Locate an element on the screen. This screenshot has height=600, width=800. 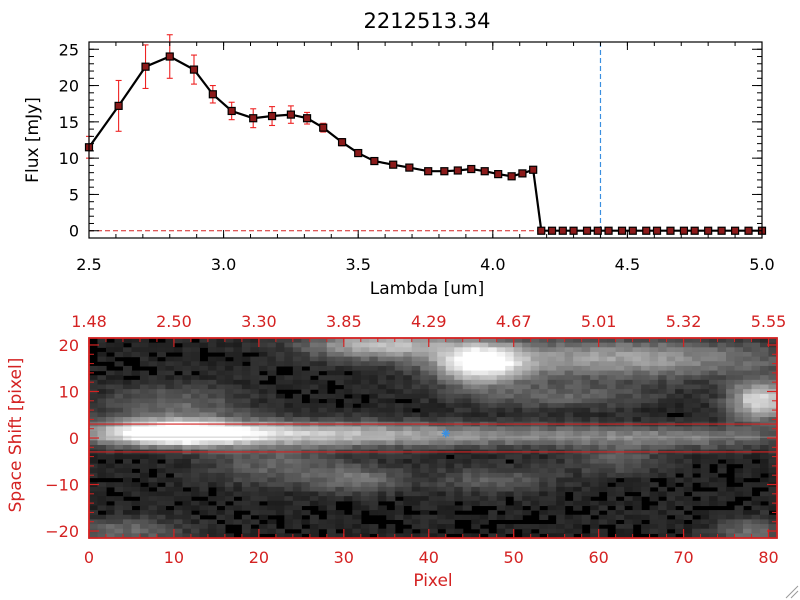
resize-grip-icon is located at coordinates (792, 592).